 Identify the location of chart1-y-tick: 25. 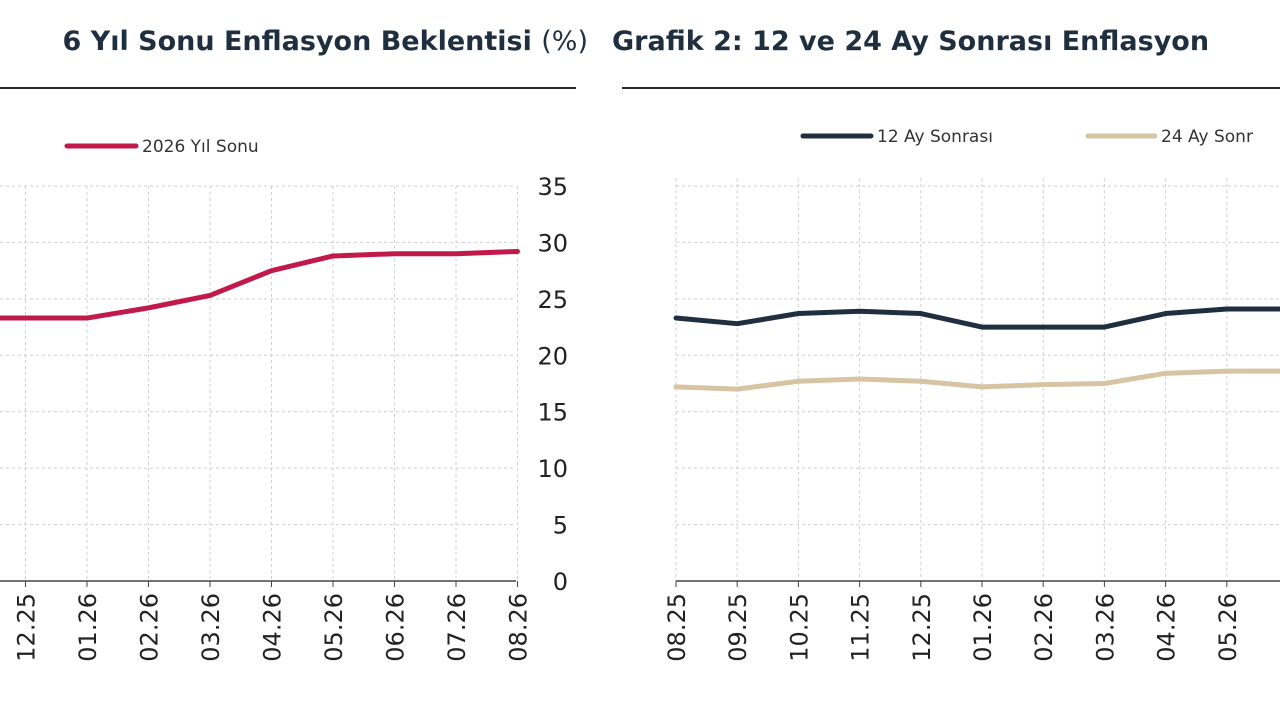
(552, 300).